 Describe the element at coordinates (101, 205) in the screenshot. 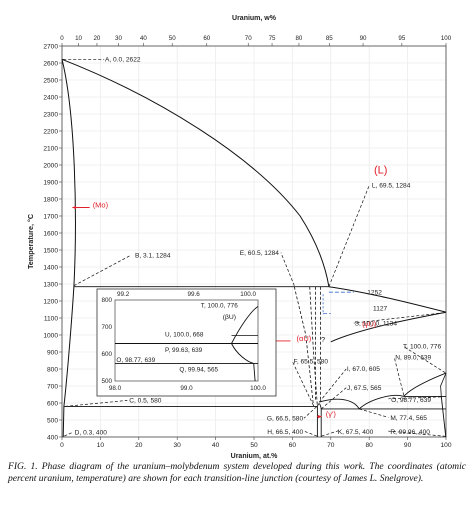

I see `phase-label-mo: (Mo)` at that location.